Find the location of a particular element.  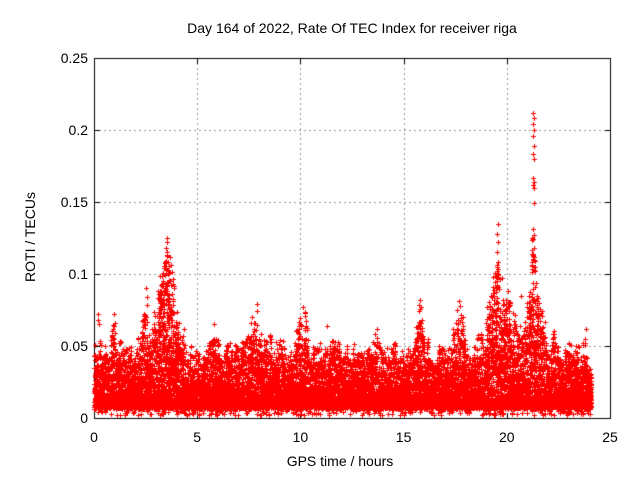

x-tick-label: 25 is located at coordinates (610, 437).